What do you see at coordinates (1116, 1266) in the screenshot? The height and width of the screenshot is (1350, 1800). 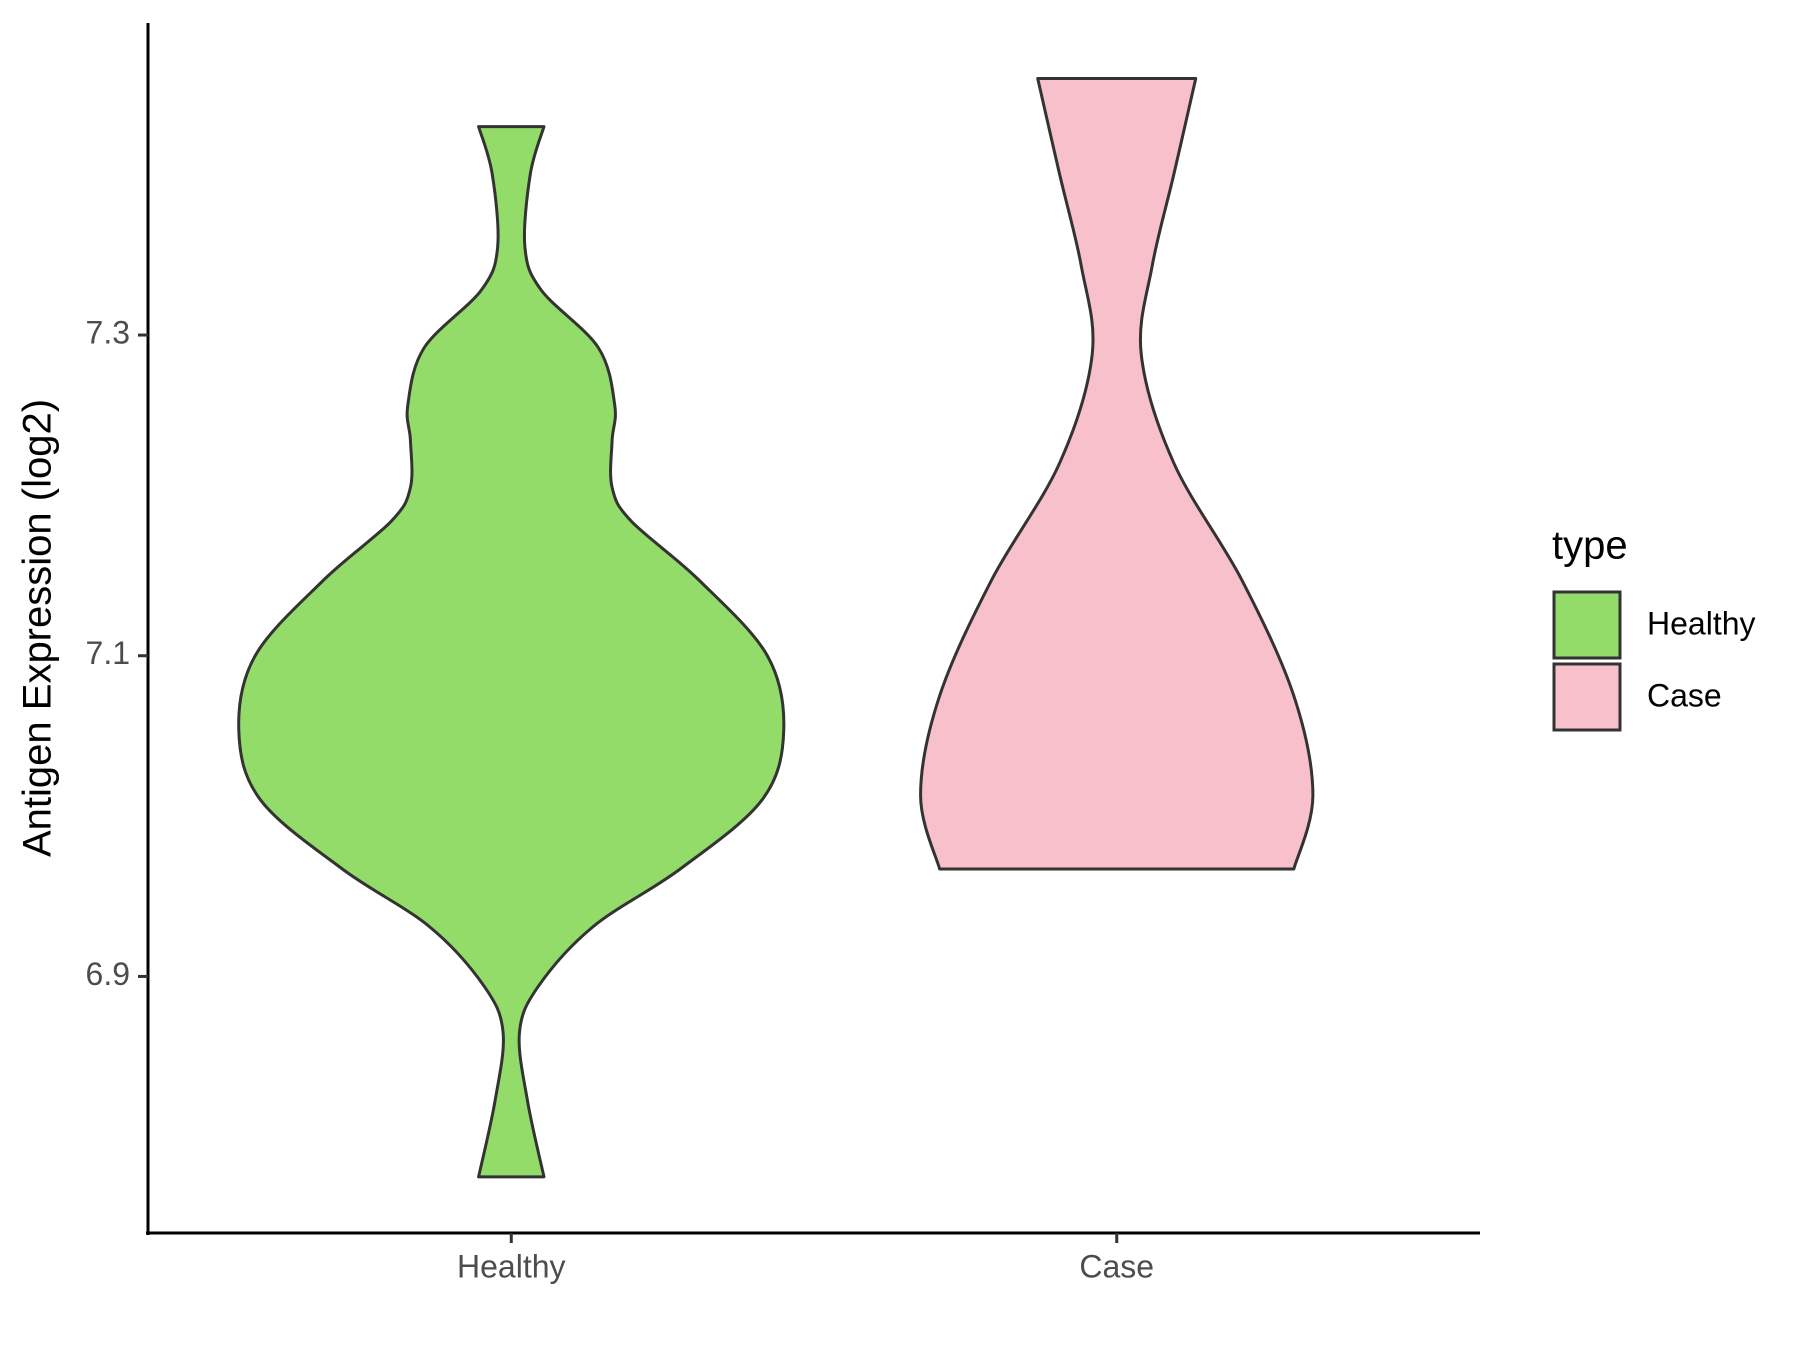 I see `x-tick-label: Case` at bounding box center [1116, 1266].